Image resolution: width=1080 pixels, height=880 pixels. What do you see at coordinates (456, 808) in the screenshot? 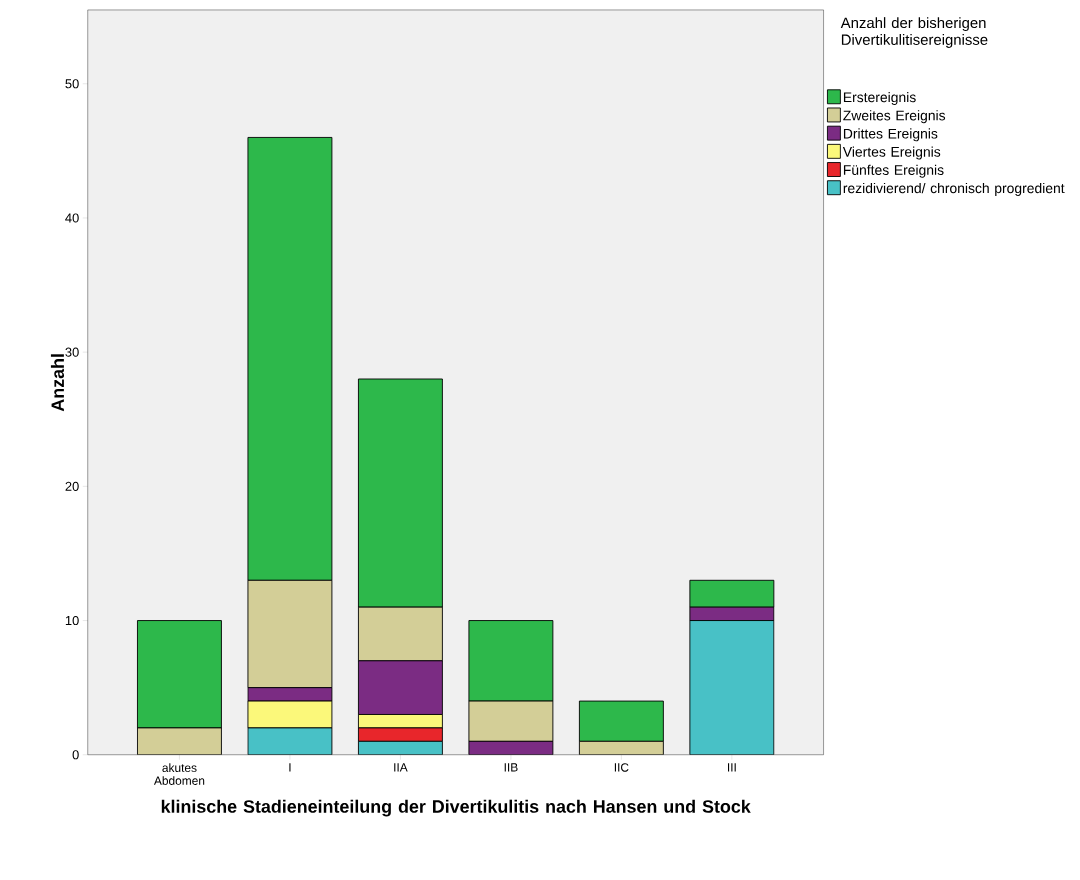
I see `x-axis-title: klinische Stadieneinteilung der Divertikulitis nach Hansen und Stock` at bounding box center [456, 808].